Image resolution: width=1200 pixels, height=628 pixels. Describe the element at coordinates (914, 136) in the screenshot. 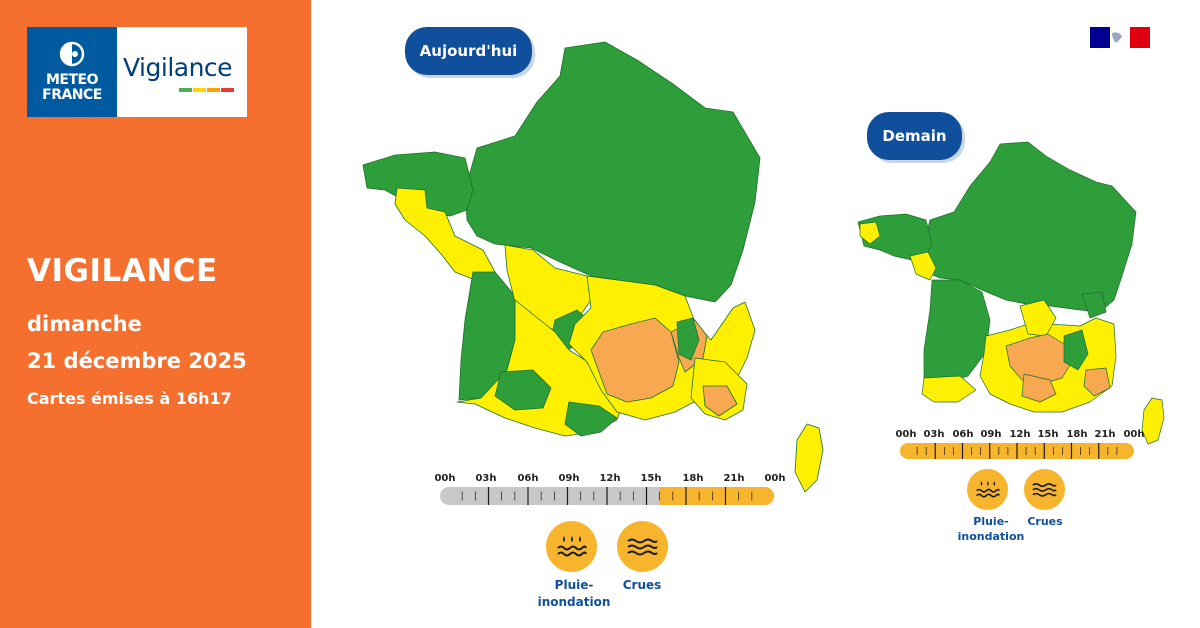

I see `tab-tomorrow: Demain` at that location.